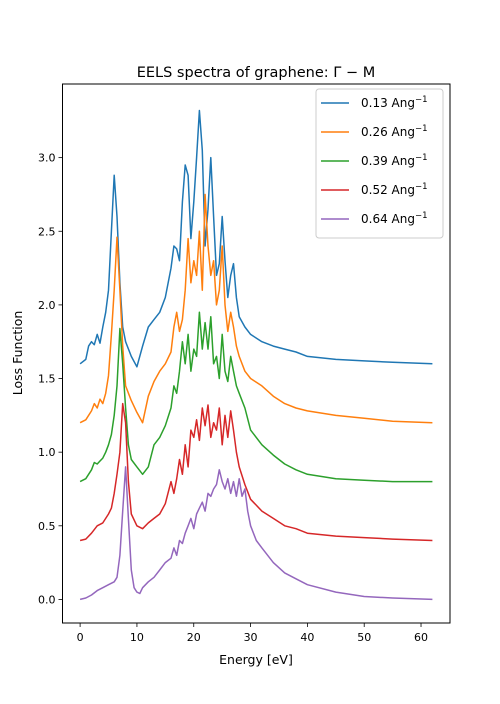  I want to click on y-tick-label: 1.5, so click(47, 379).